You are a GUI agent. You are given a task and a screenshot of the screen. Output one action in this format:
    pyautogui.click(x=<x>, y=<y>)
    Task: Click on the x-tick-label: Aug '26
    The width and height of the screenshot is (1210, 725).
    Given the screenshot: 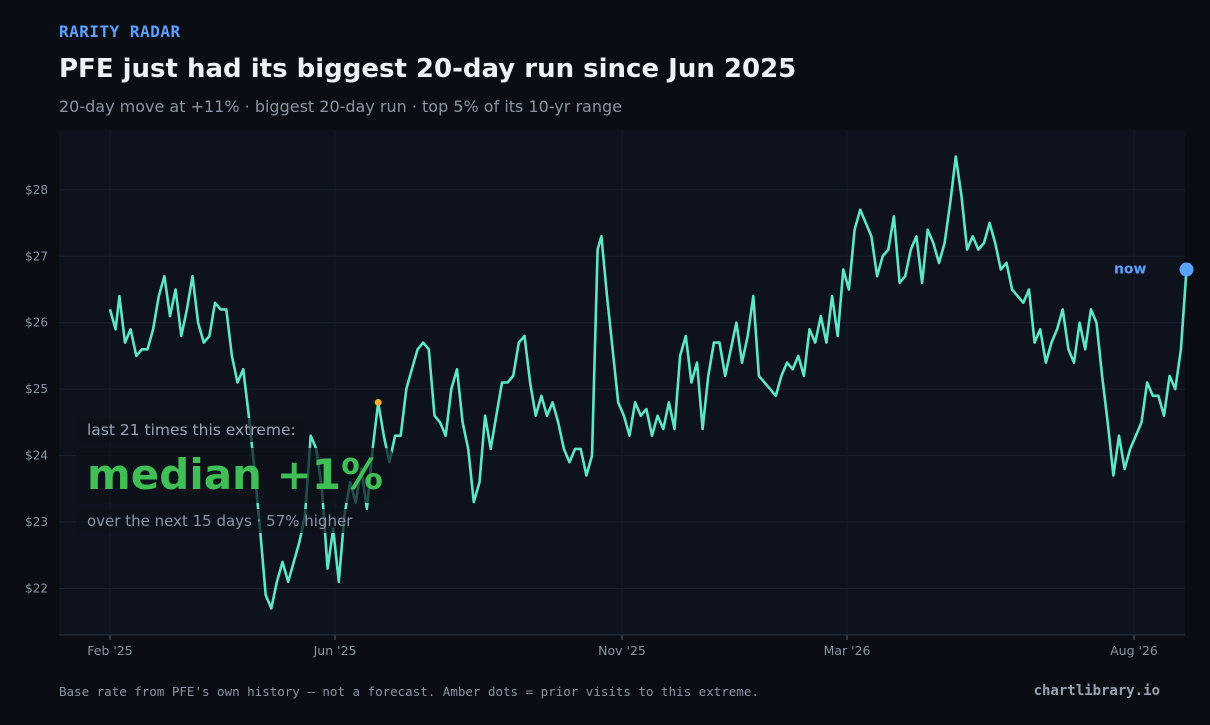 What is the action you would take?
    pyautogui.click(x=1134, y=650)
    